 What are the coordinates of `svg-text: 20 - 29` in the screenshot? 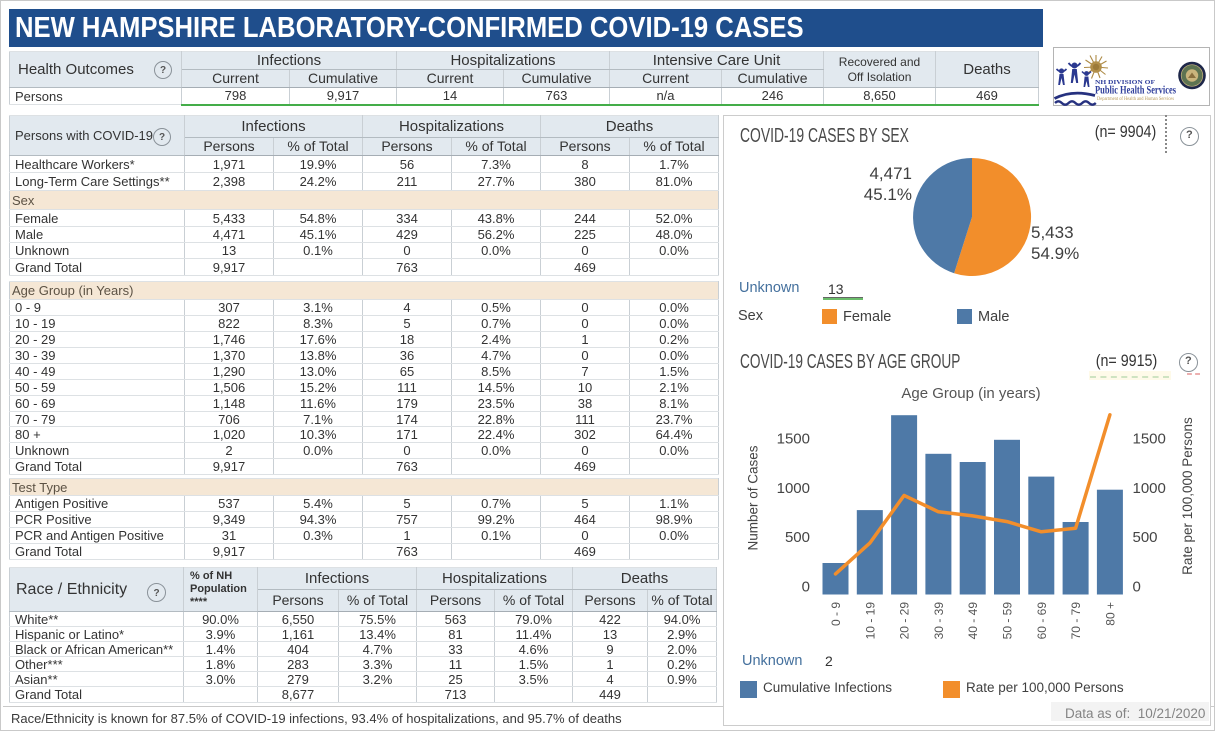 It's located at (905, 621).